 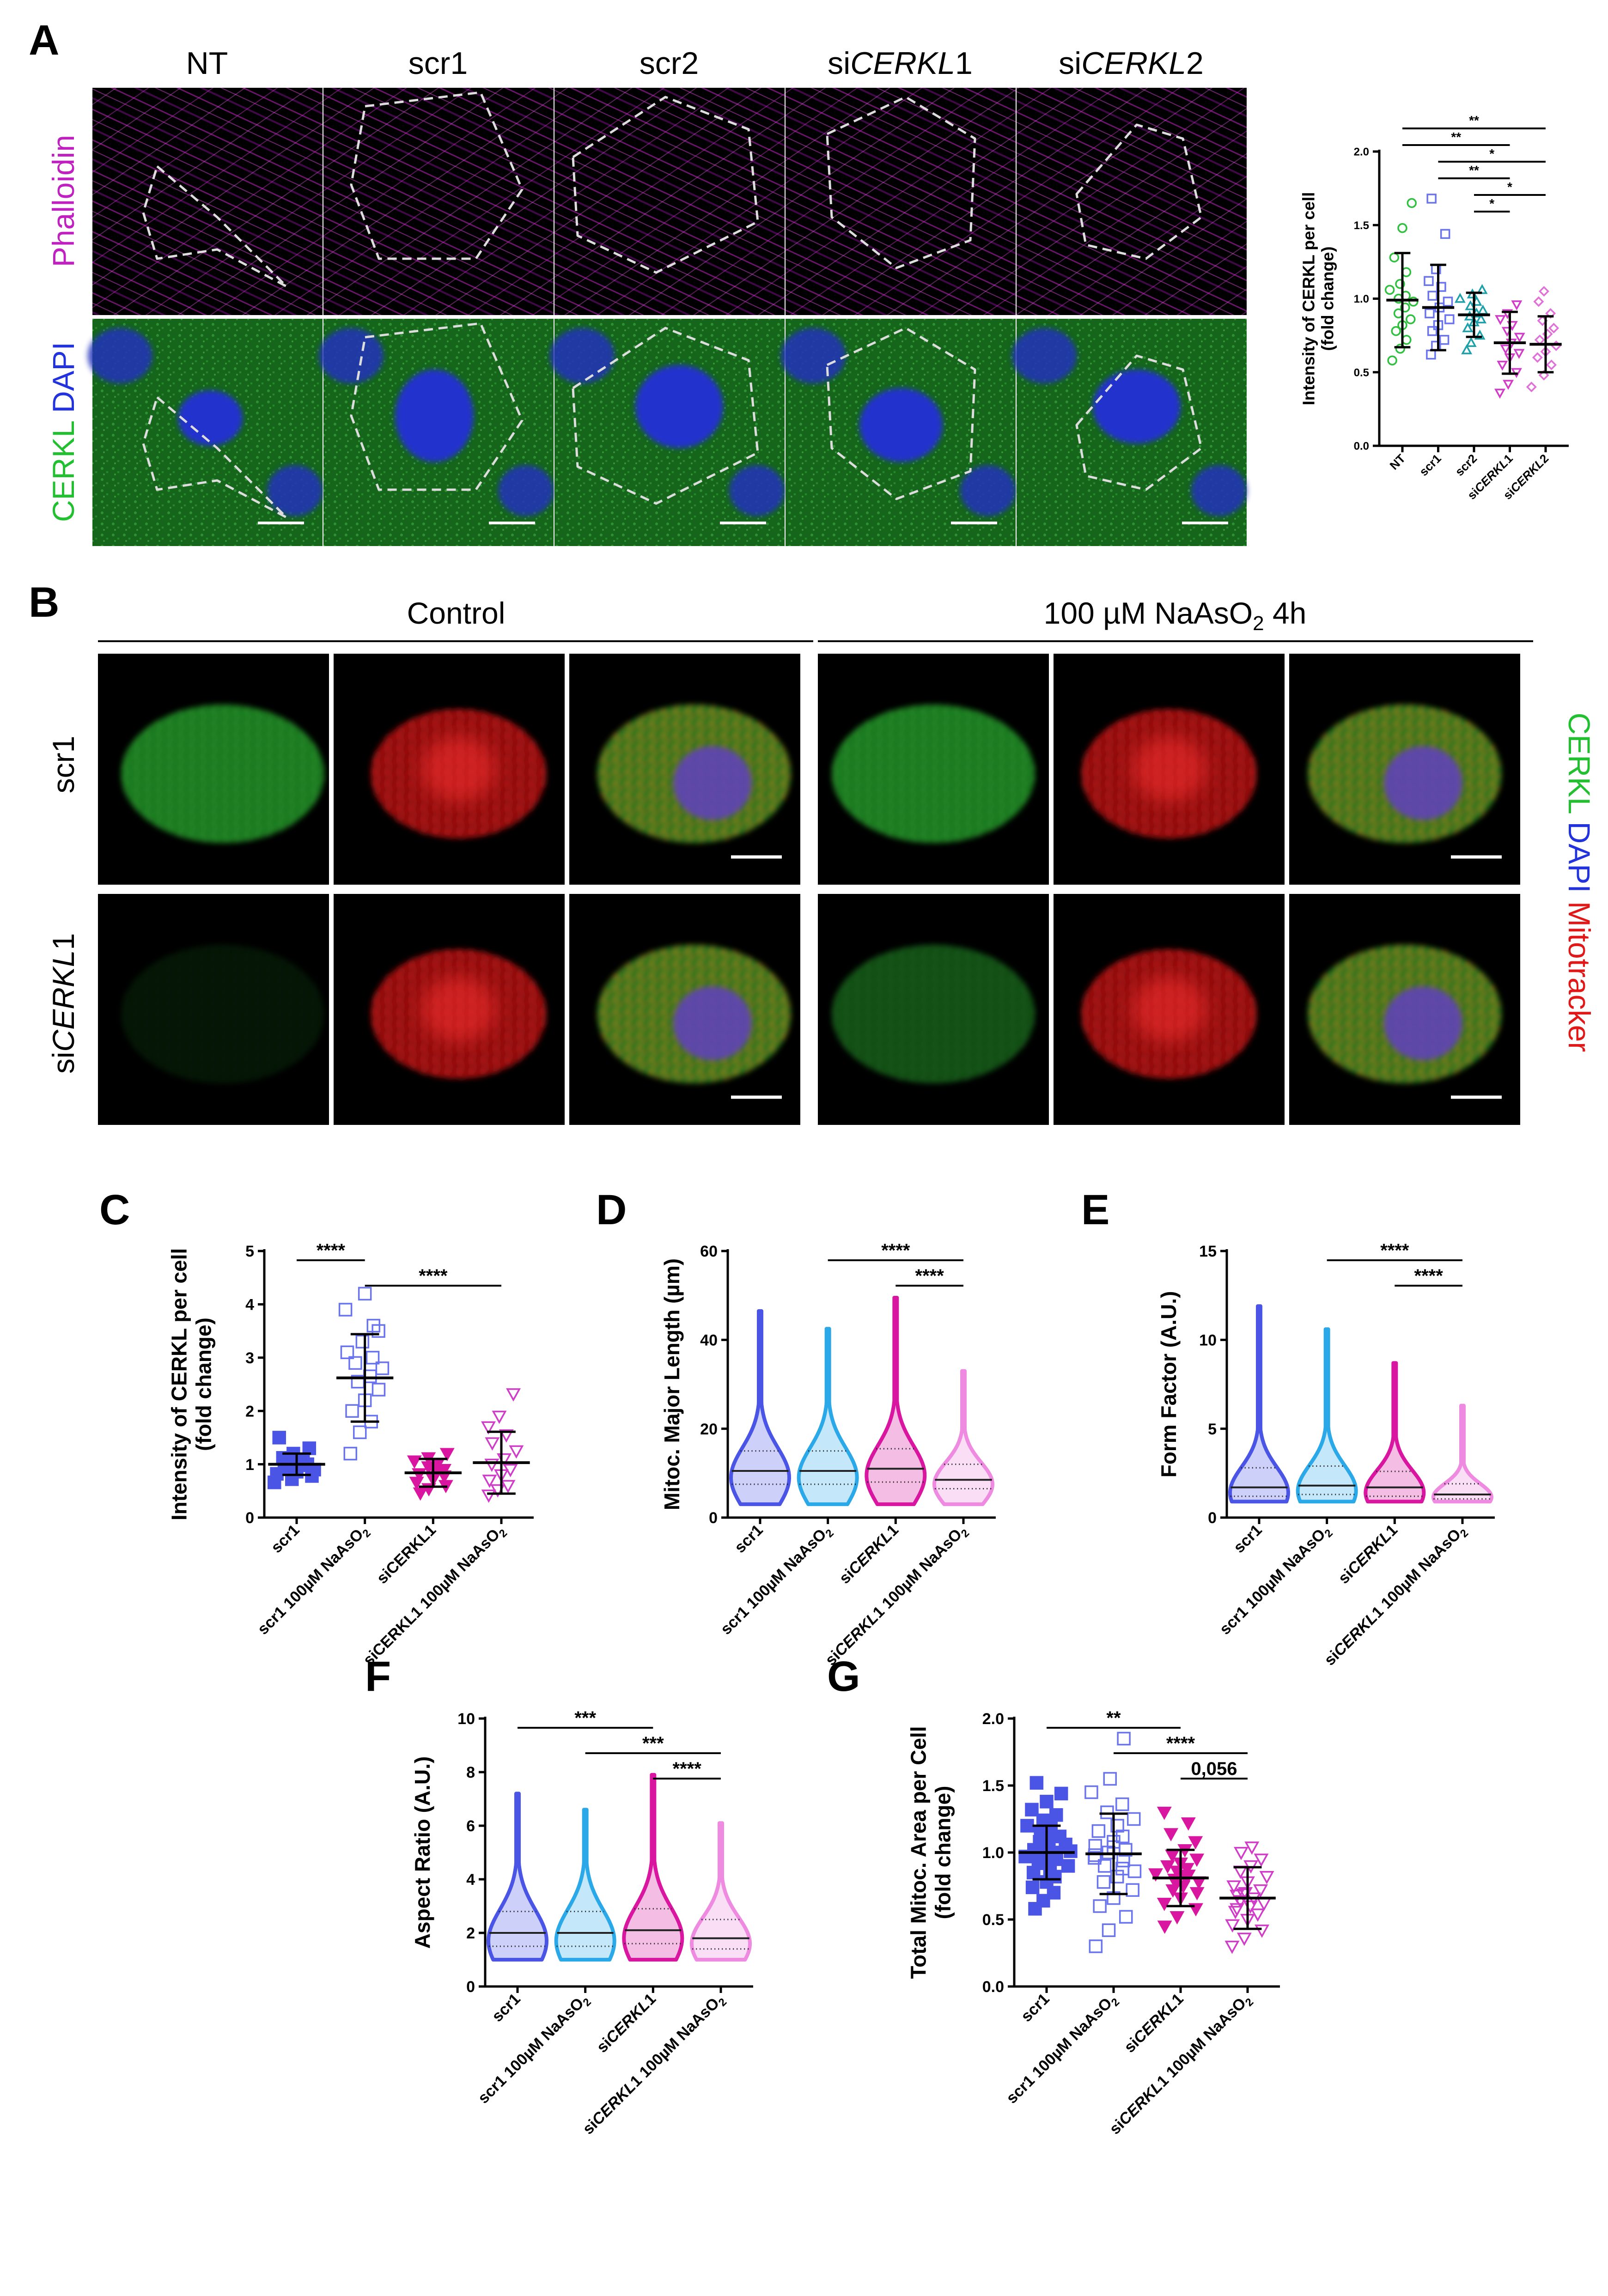 What do you see at coordinates (179, 1384) in the screenshot?
I see `y-axis-label: Intensity of CERKL per cell` at bounding box center [179, 1384].